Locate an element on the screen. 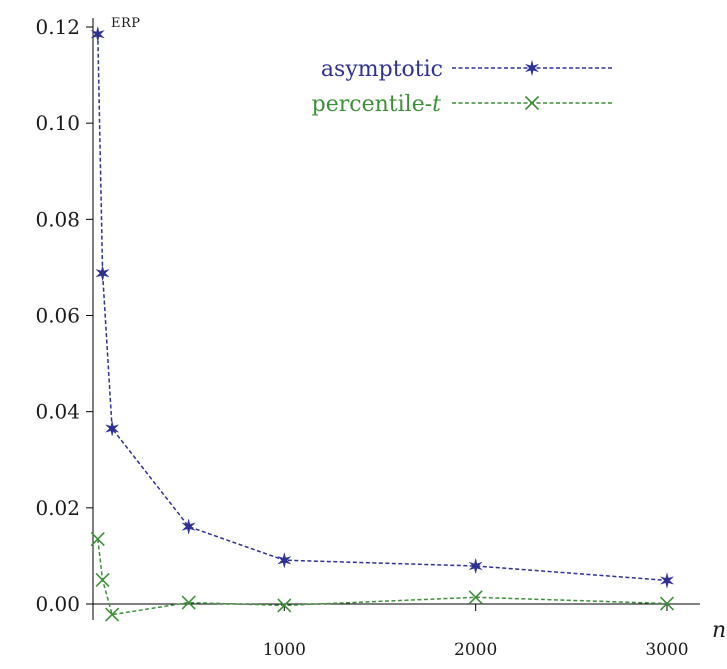 This screenshot has height=669, width=727. legend-label-percentile-t: percentile-t is located at coordinates (377, 104).